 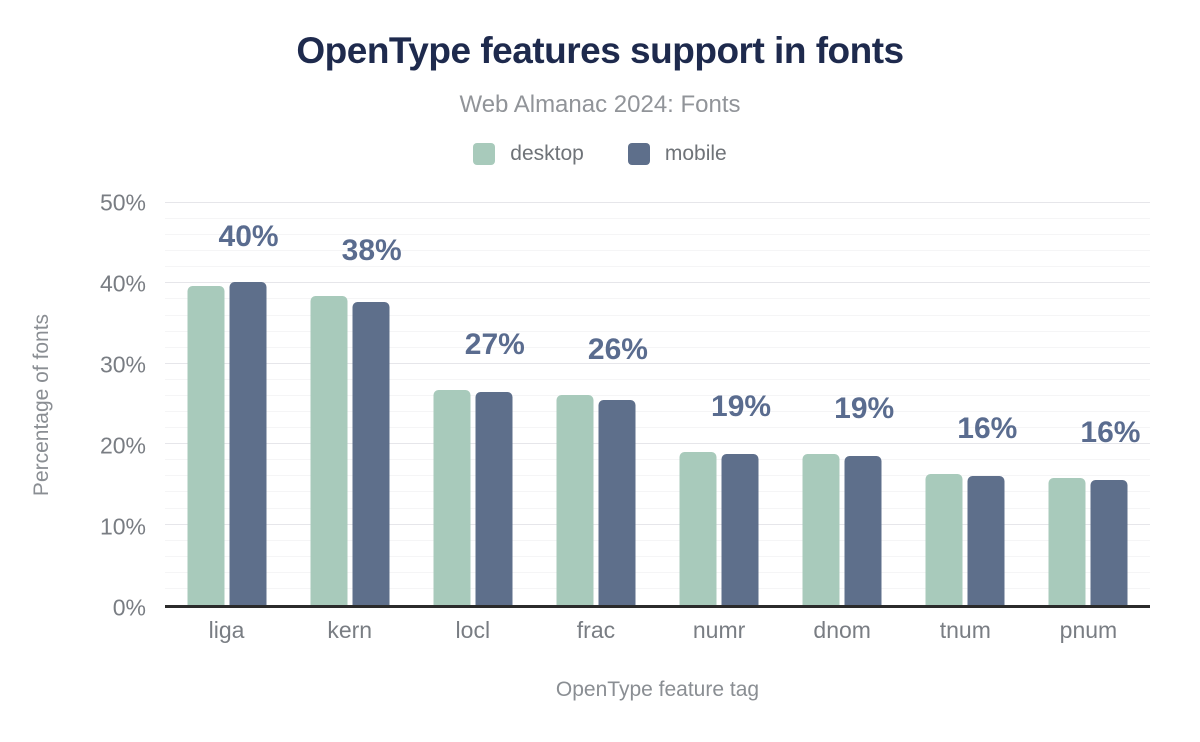 What do you see at coordinates (547, 153) in the screenshot?
I see `legend-label-desktop: desktop` at bounding box center [547, 153].